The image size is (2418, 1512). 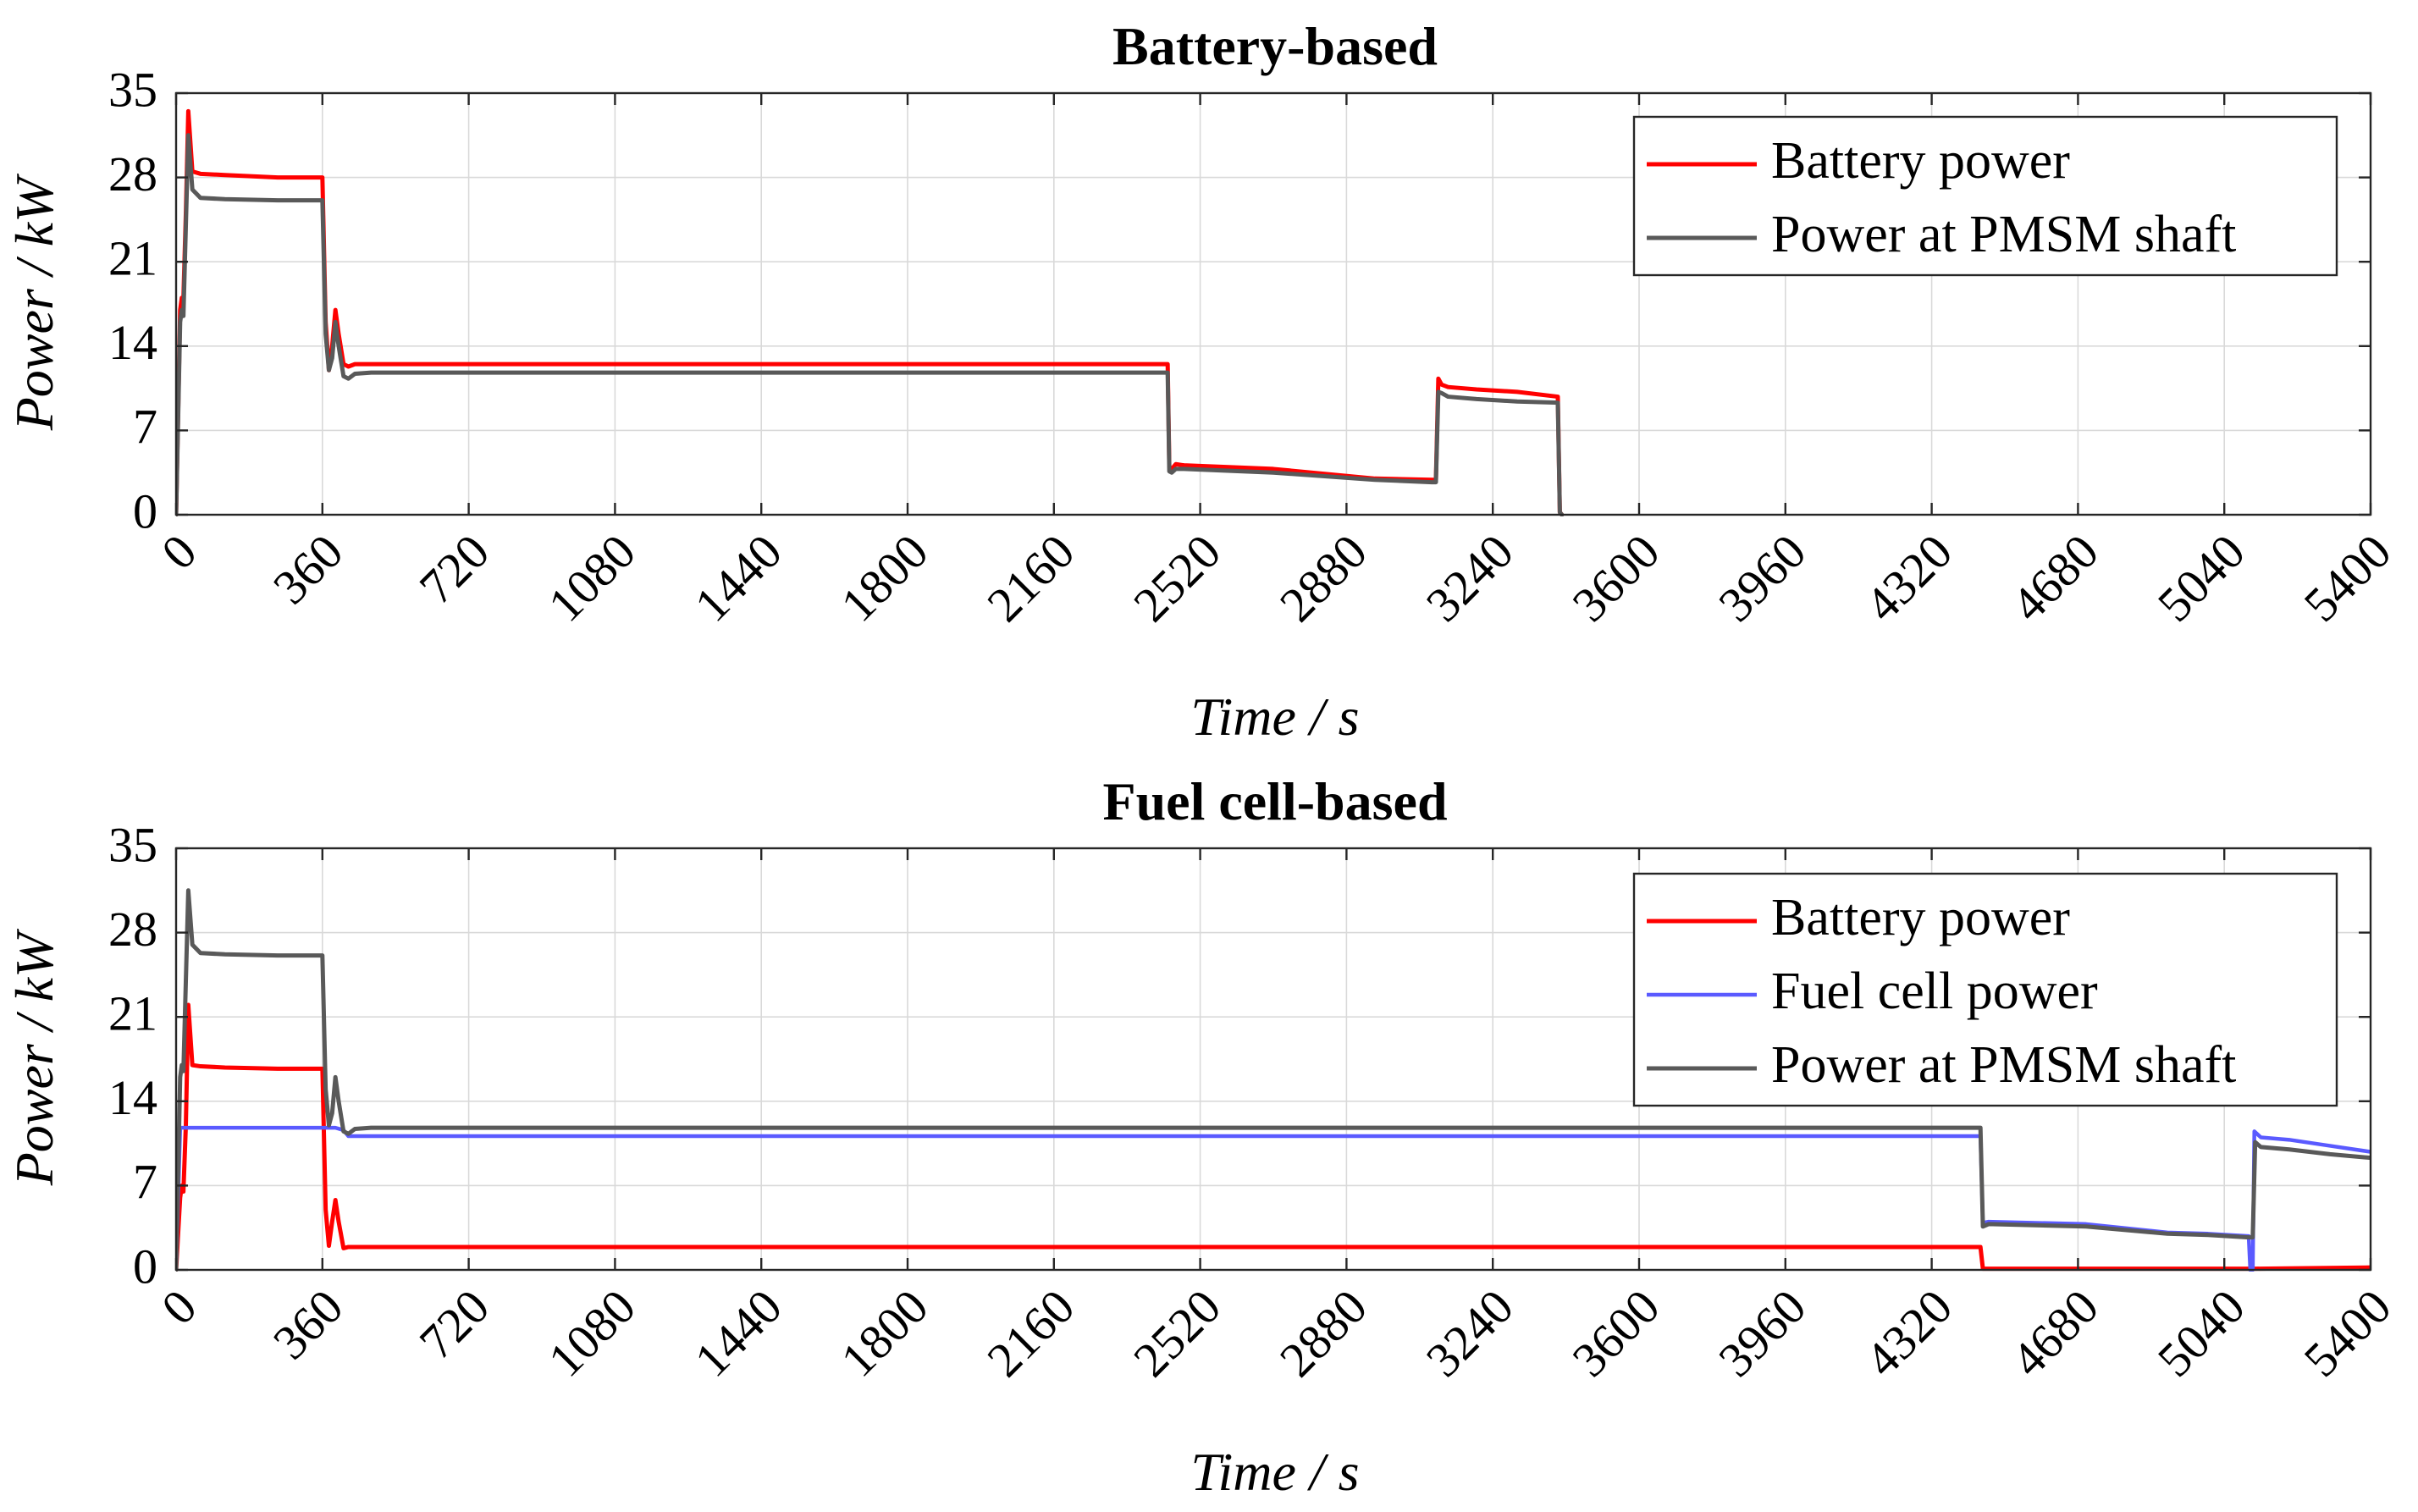 I want to click on legend-box, so click(x=1985, y=196).